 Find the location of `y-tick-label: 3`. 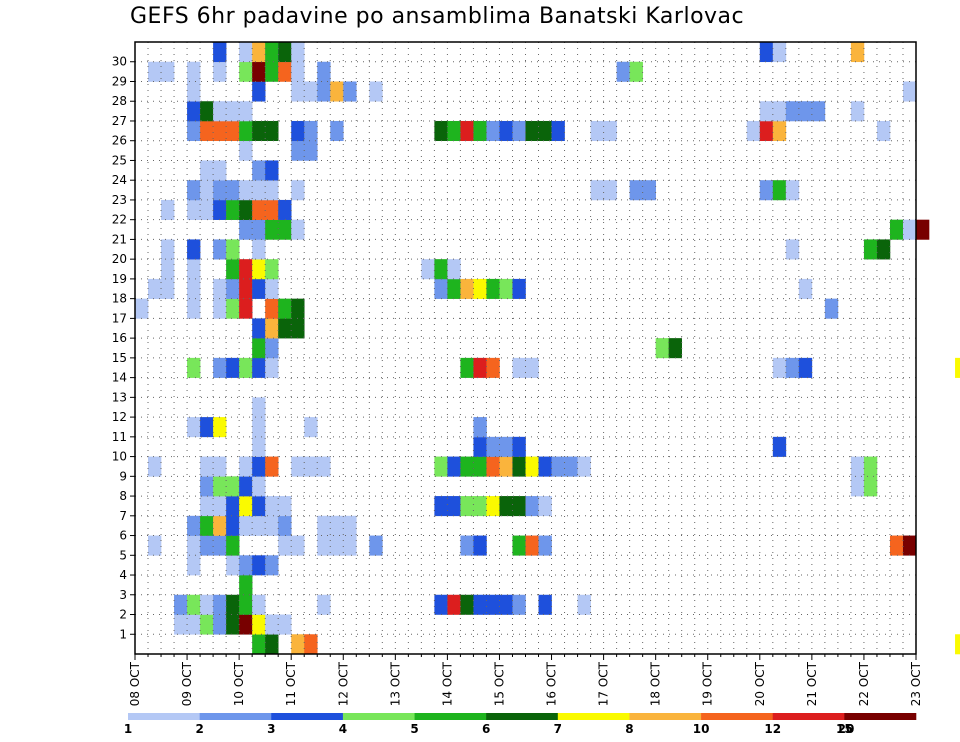

y-tick-label: 3 is located at coordinates (123, 595).